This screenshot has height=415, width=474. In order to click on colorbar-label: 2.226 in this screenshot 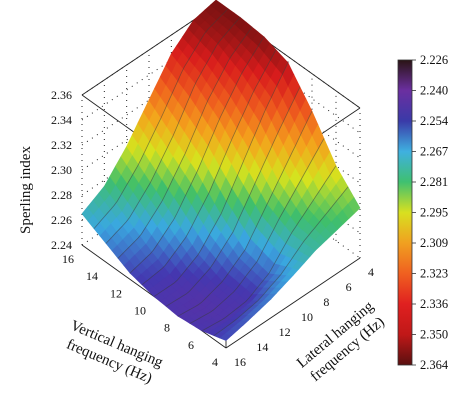, I will do `click(434, 60)`.